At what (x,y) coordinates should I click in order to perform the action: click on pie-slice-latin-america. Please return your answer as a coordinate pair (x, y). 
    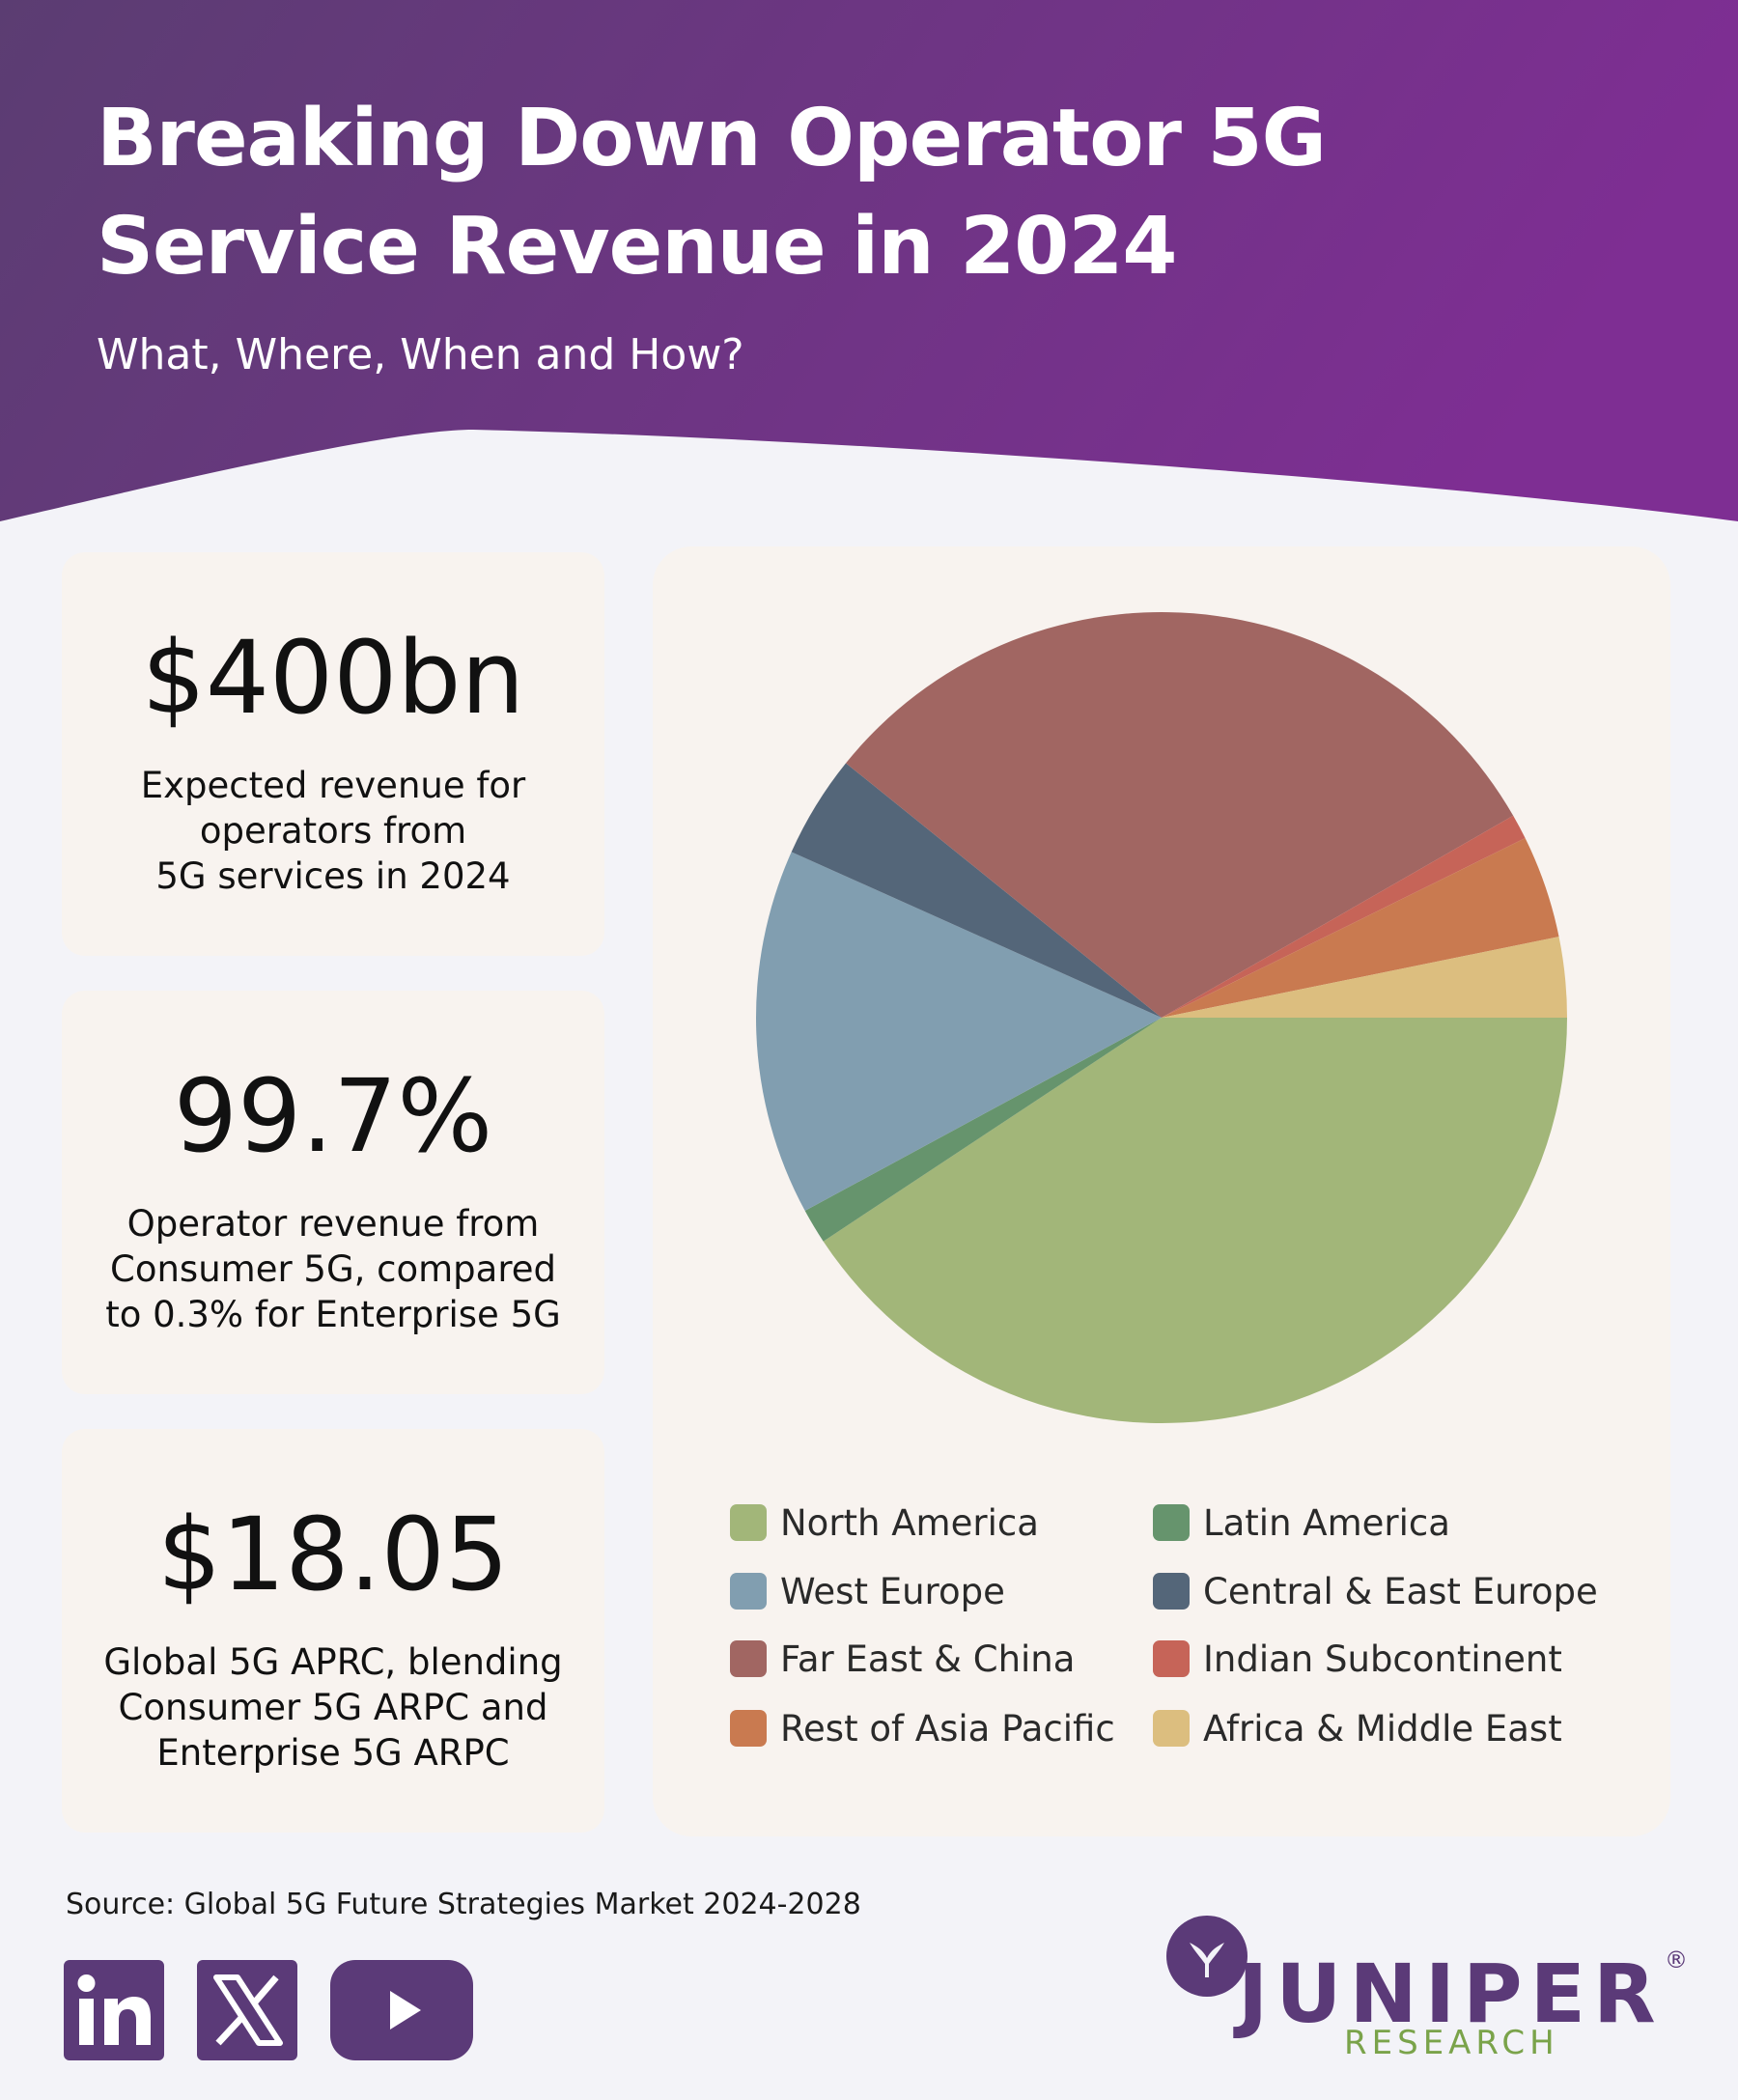
    Looking at the image, I should click on (983, 1130).